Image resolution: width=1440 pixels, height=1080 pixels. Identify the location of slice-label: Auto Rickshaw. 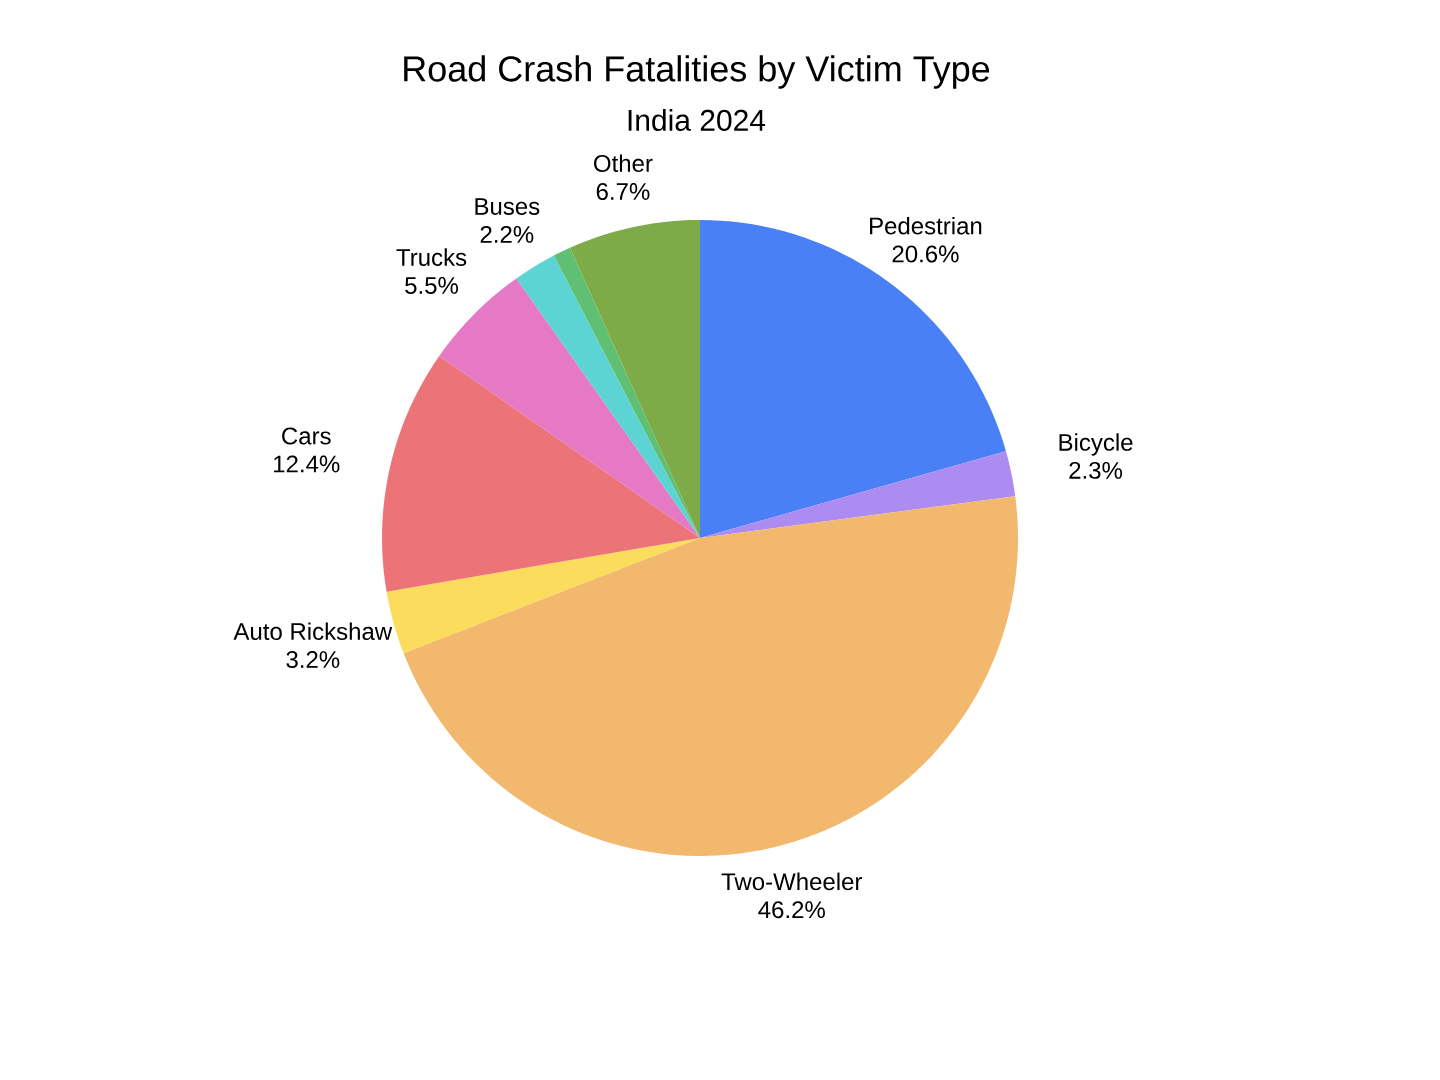
(313, 631).